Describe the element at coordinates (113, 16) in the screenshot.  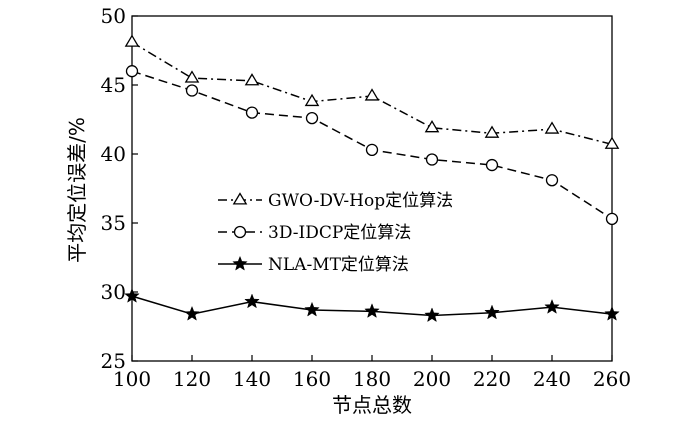
I see `y-tick-label: 50` at that location.